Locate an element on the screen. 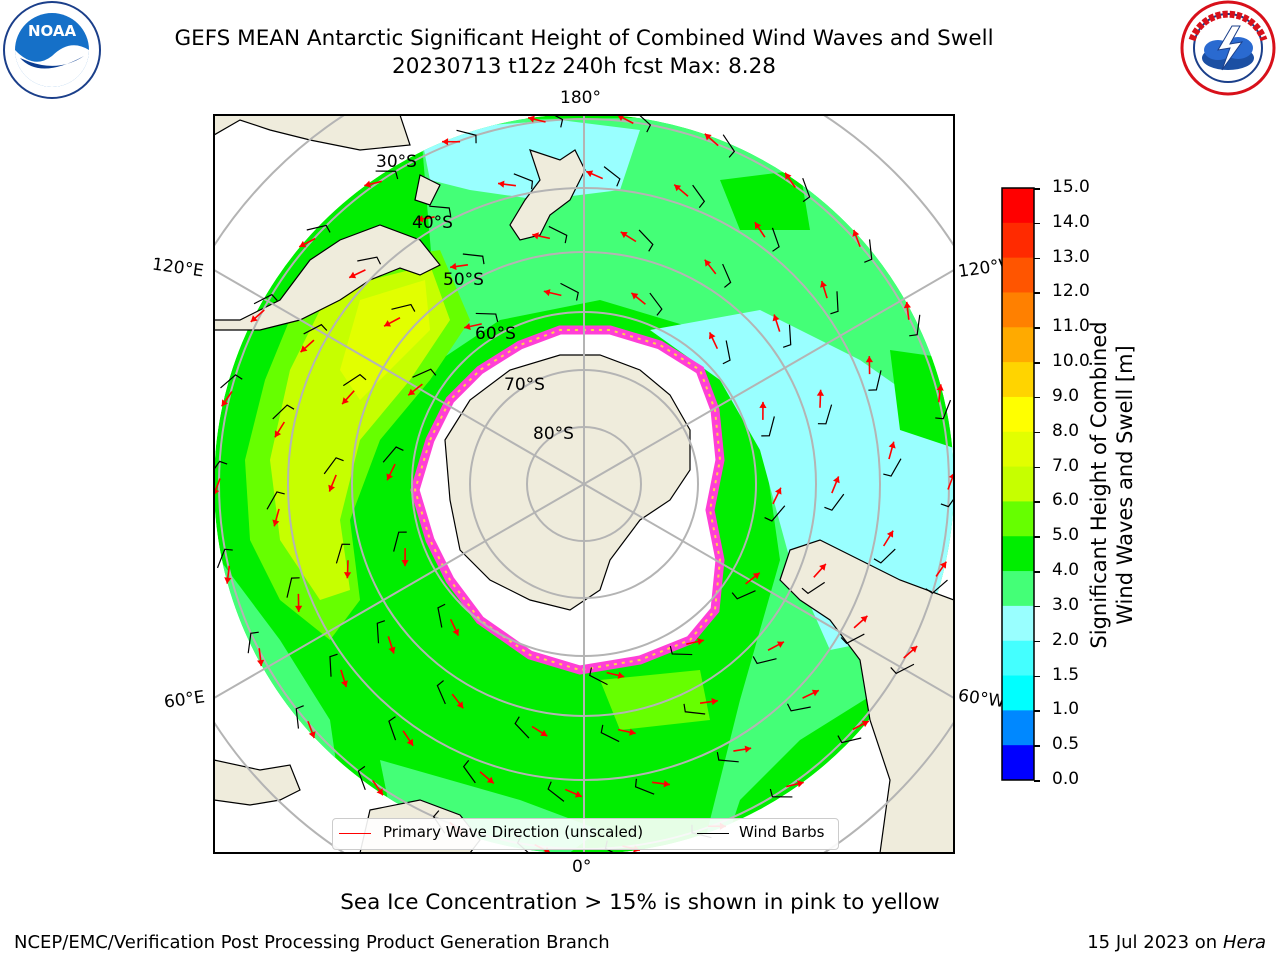 The image size is (1280, 960). colorbar-tick-label: 10.0 is located at coordinates (1071, 361).